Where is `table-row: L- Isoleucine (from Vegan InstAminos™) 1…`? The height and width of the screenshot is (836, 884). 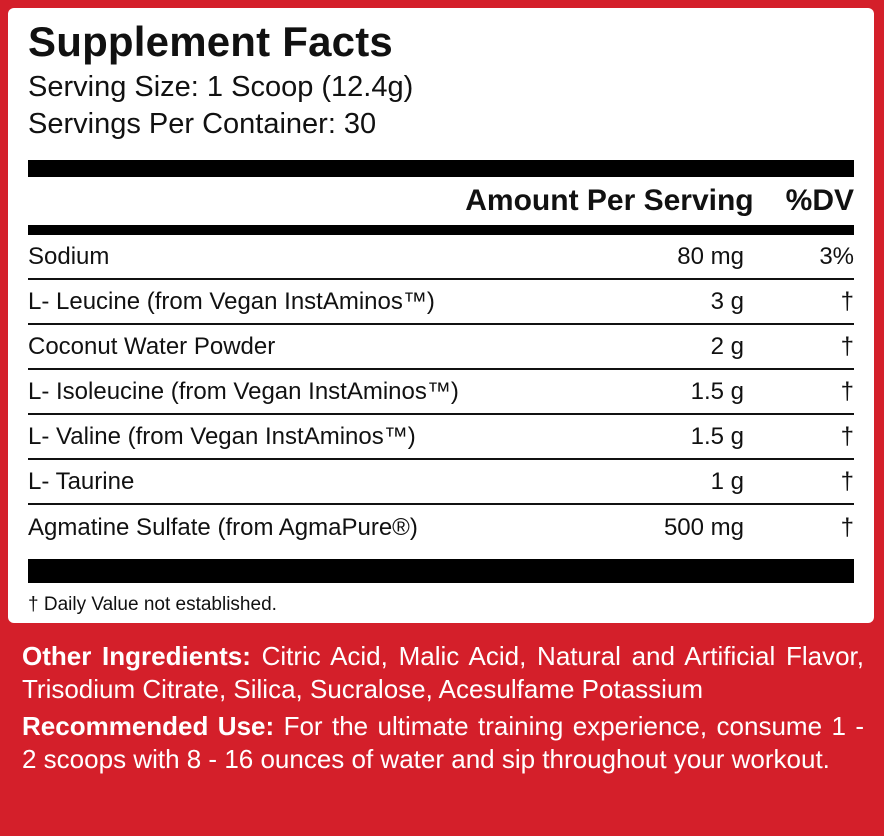 table-row: L- Isoleucine (from Vegan InstAminos™) 1… is located at coordinates (441, 392).